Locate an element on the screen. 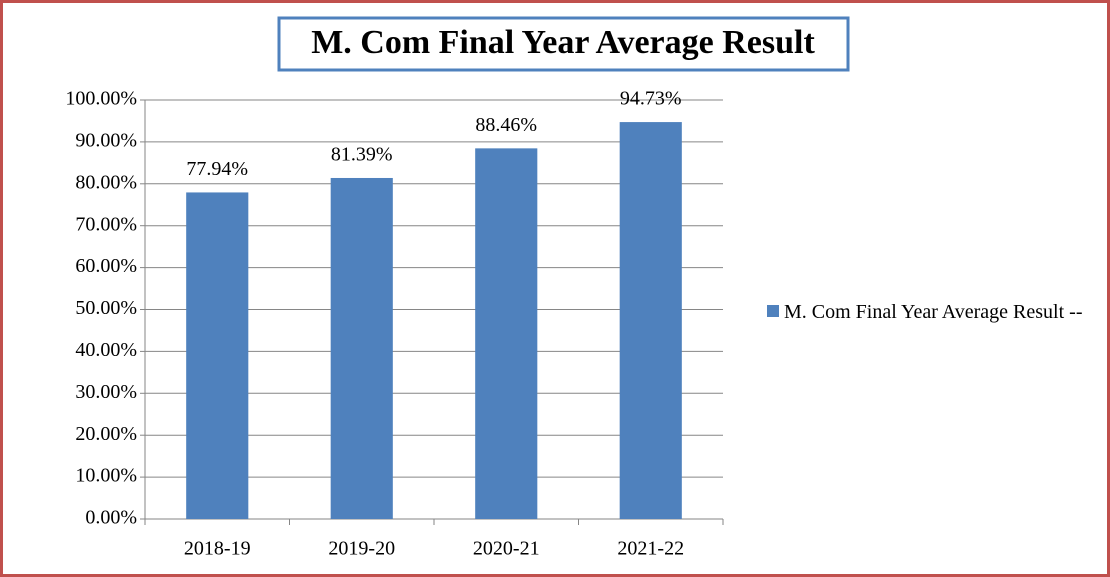 The image size is (1110, 577). x-tick-label: 2019-20 is located at coordinates (361, 549).